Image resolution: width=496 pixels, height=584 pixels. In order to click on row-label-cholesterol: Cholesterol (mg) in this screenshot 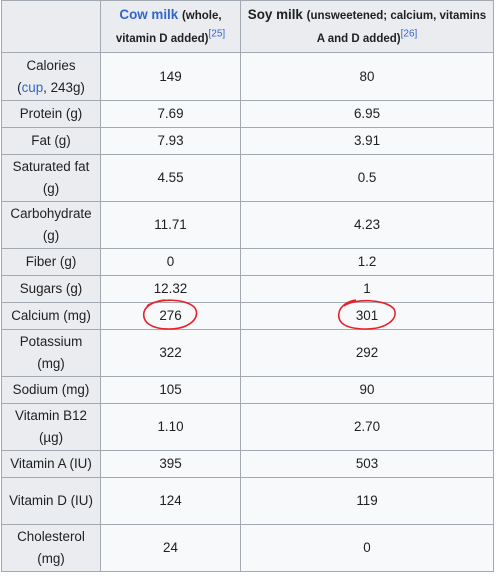, I will do `click(51, 548)`.